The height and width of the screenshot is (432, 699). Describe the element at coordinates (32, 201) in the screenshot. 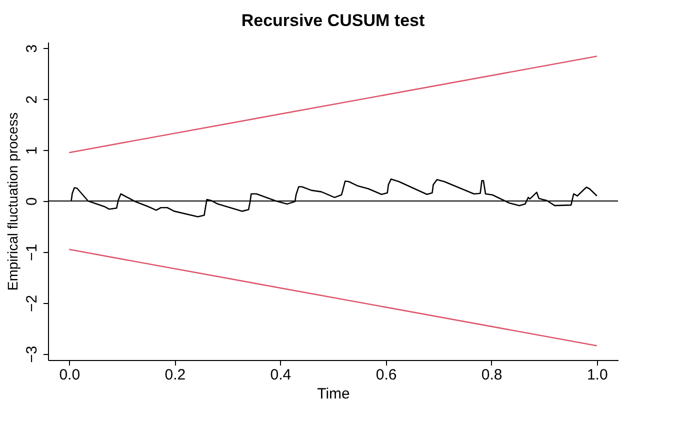

I see `y-tick-label: 0` at that location.